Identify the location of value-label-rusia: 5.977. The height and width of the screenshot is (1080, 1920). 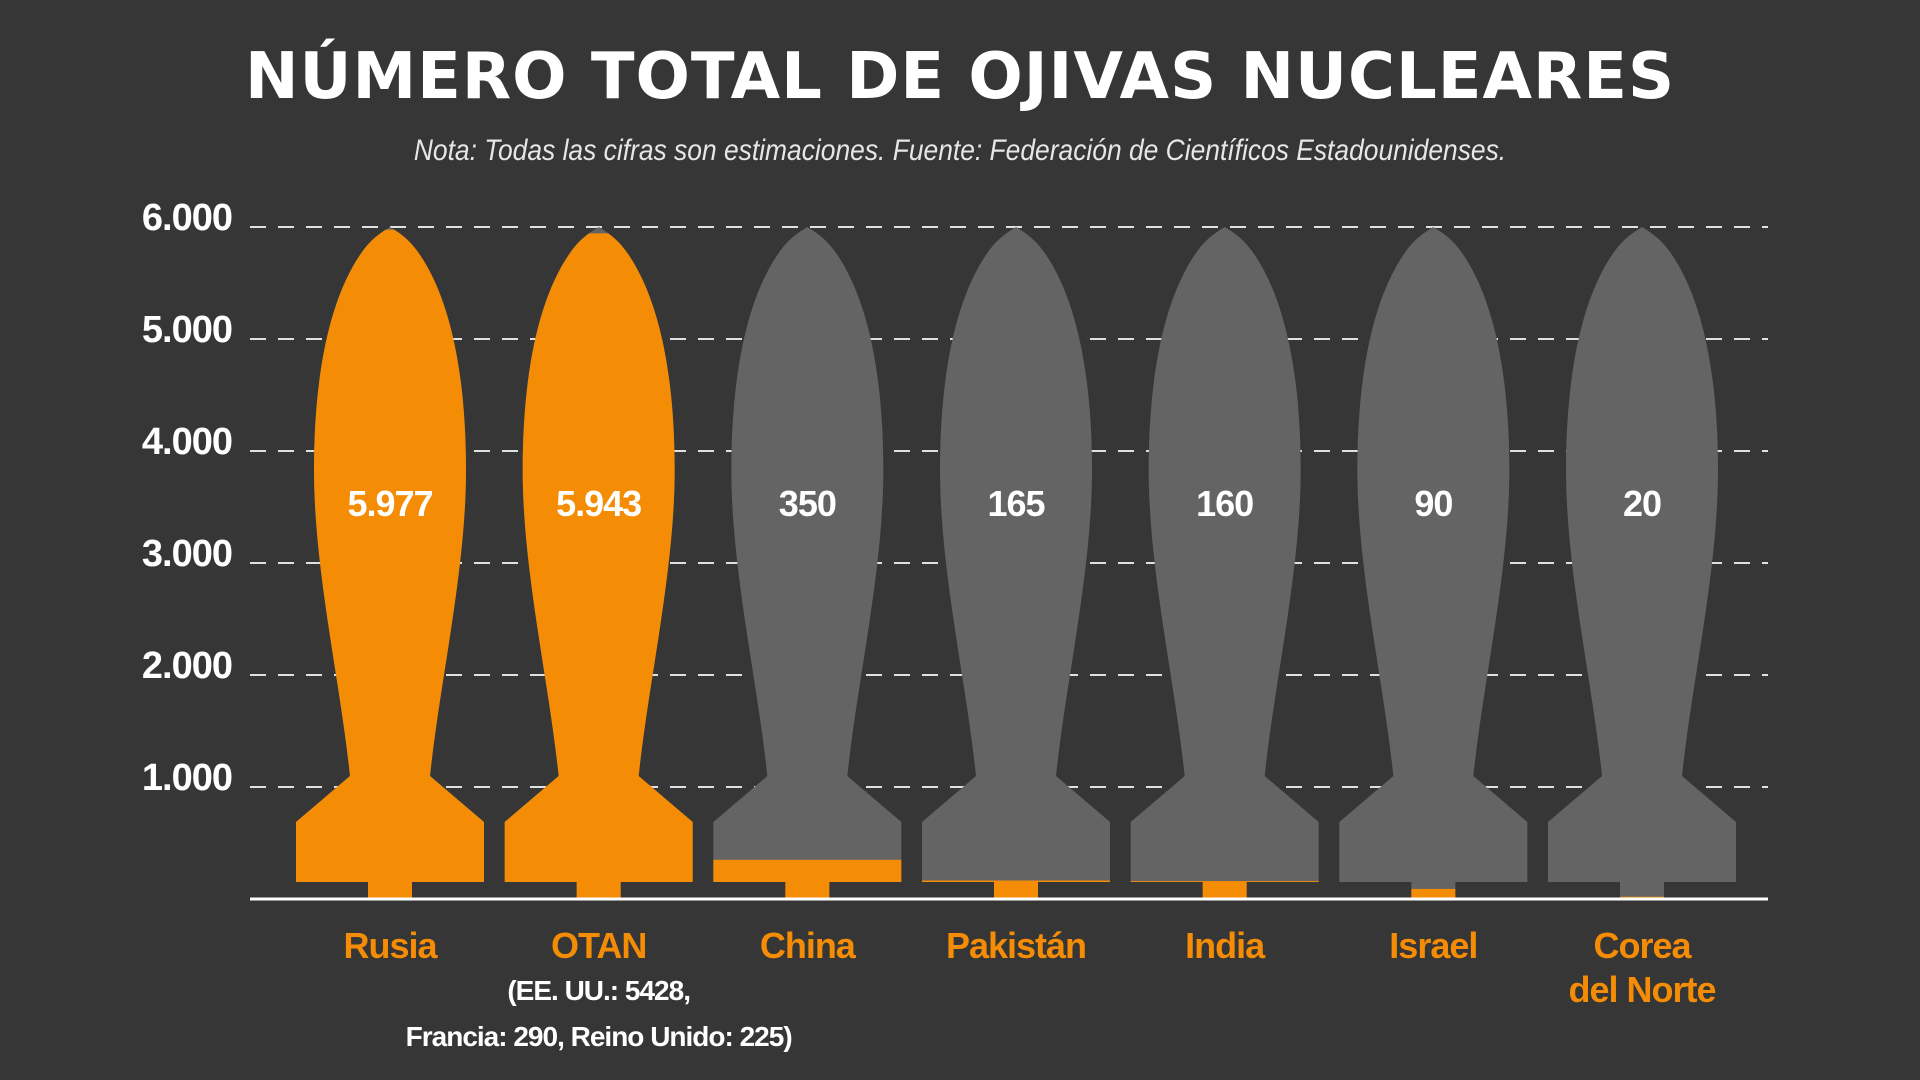
(389, 503).